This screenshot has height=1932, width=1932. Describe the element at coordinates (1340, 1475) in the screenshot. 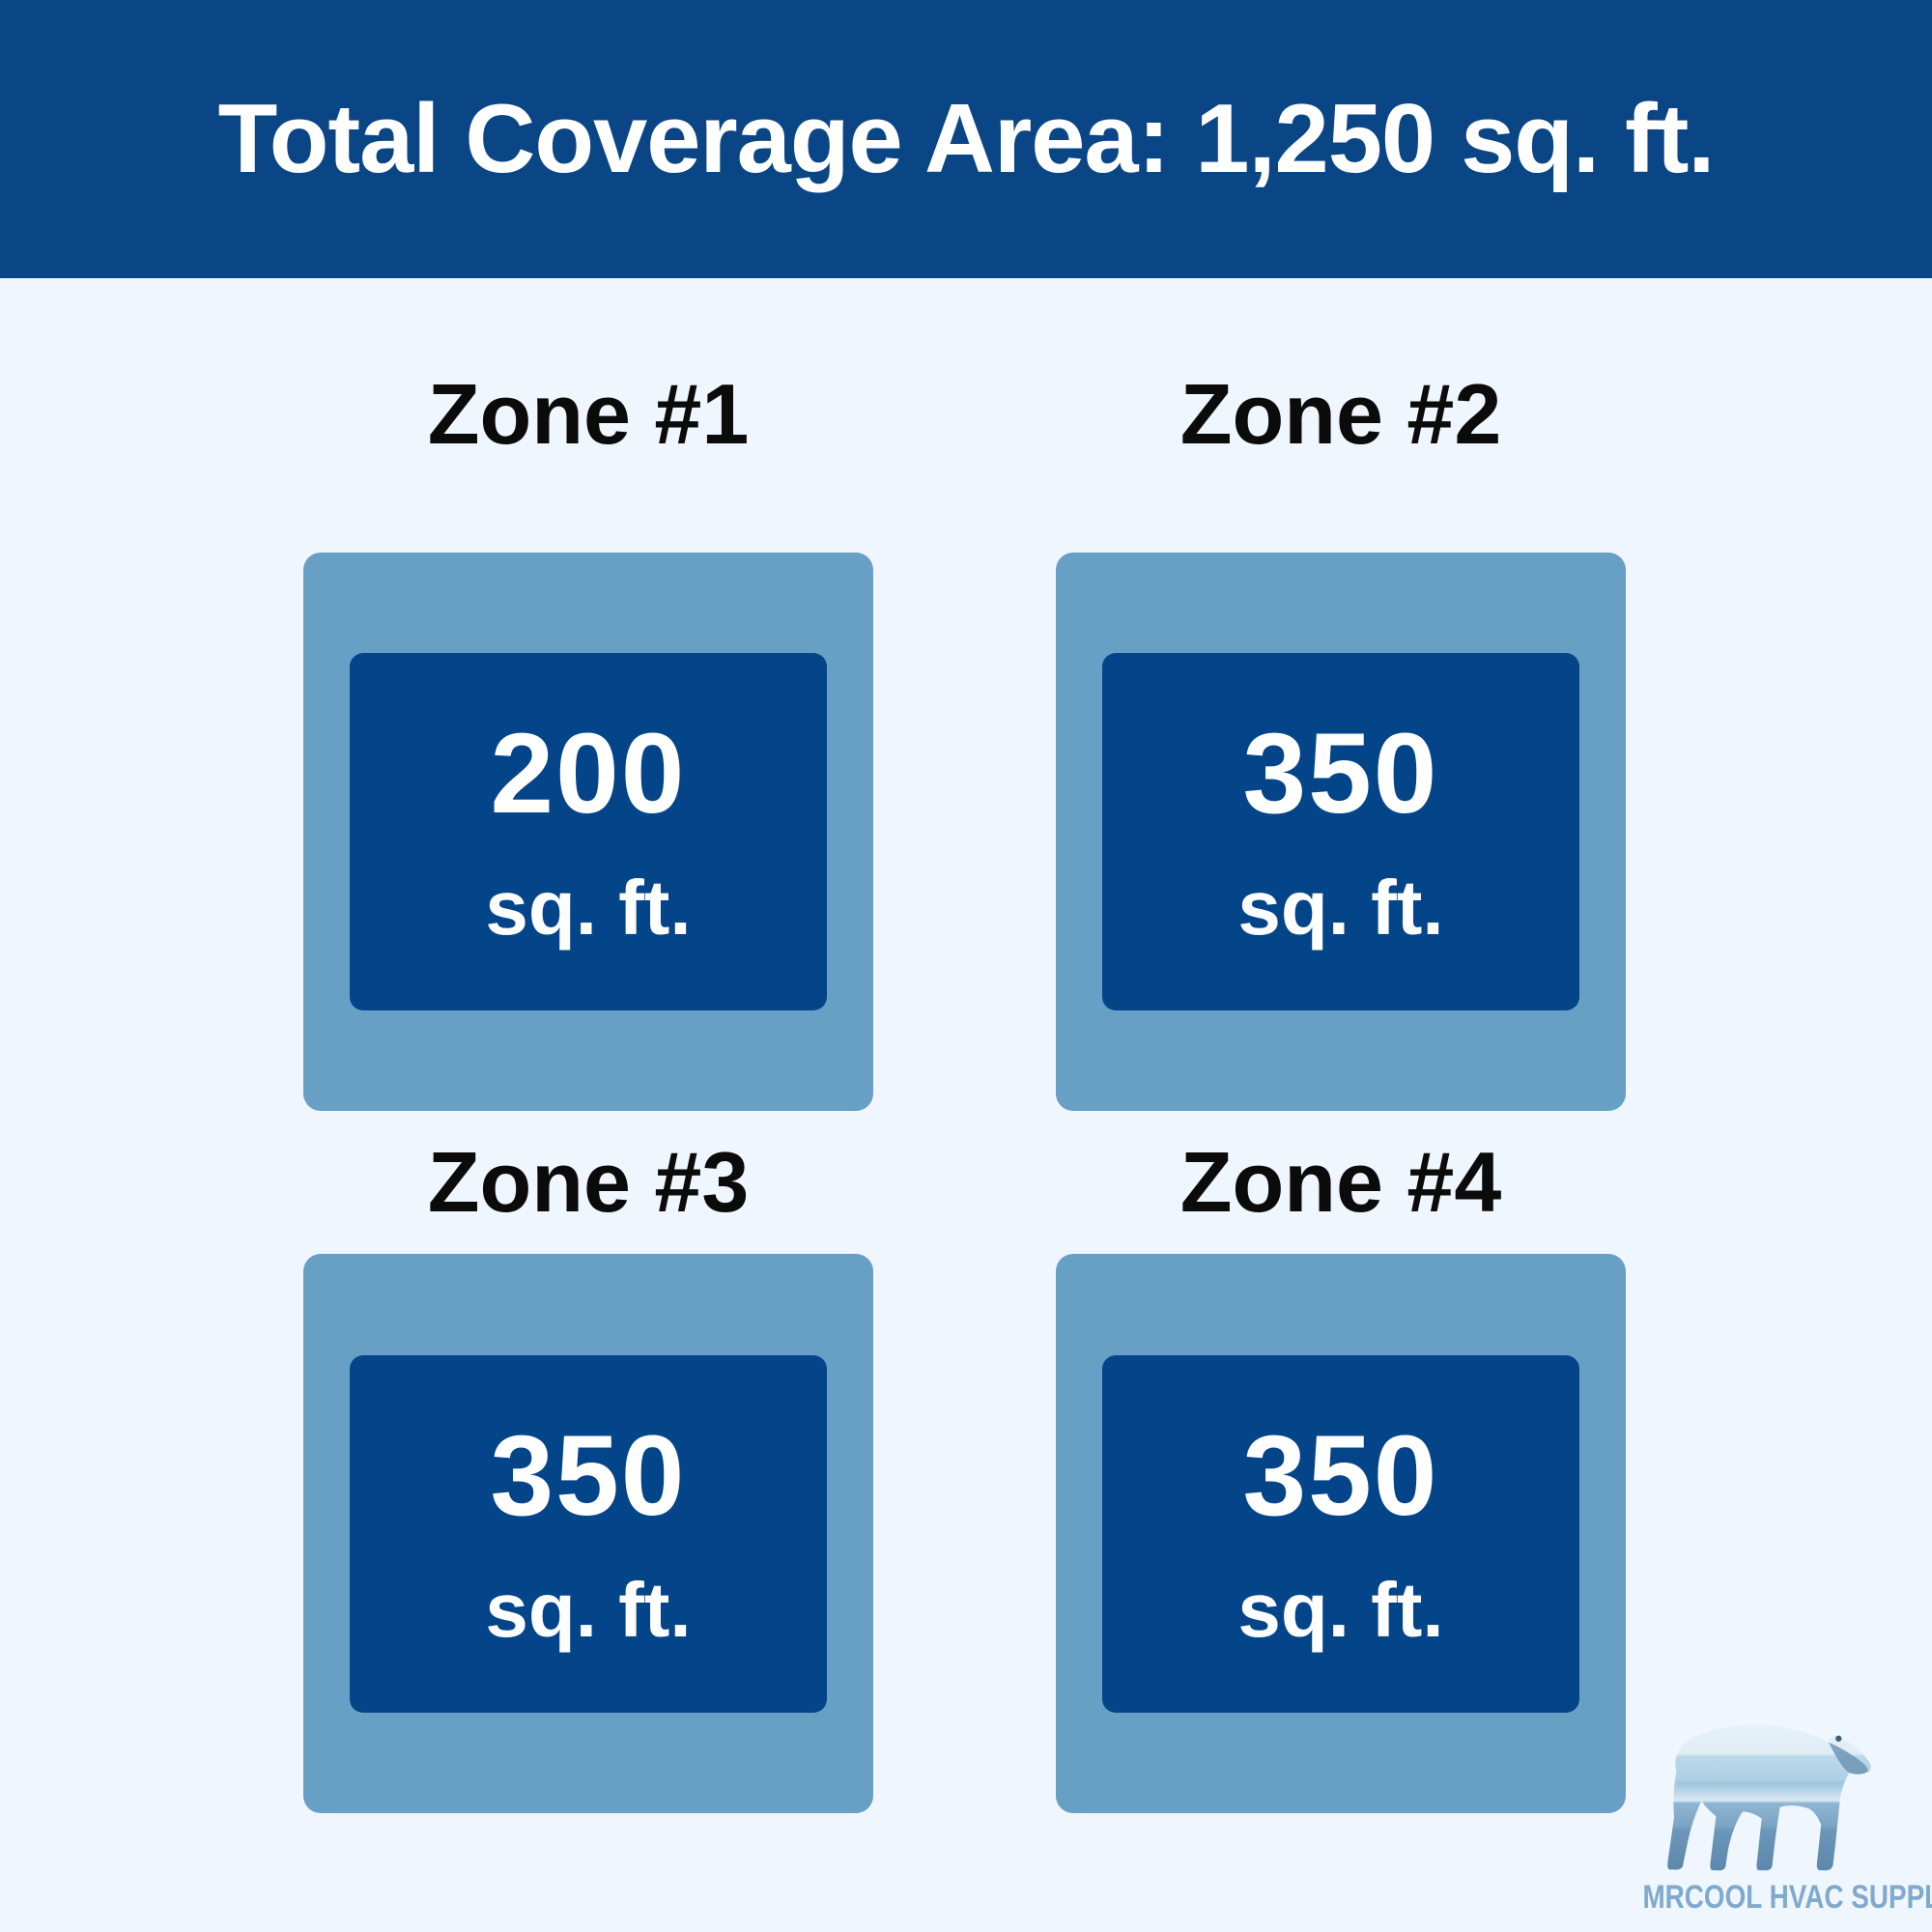

I see `zone-4-value: 350` at that location.